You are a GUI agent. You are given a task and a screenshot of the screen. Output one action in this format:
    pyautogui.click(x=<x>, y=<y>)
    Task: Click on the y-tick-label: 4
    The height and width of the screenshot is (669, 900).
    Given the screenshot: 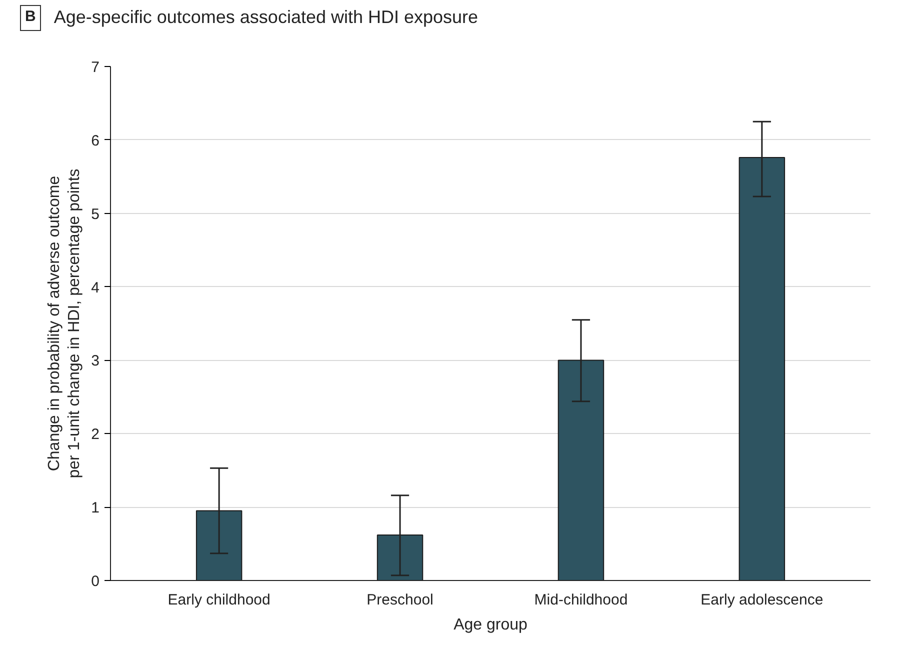 What is the action you would take?
    pyautogui.click(x=95, y=287)
    